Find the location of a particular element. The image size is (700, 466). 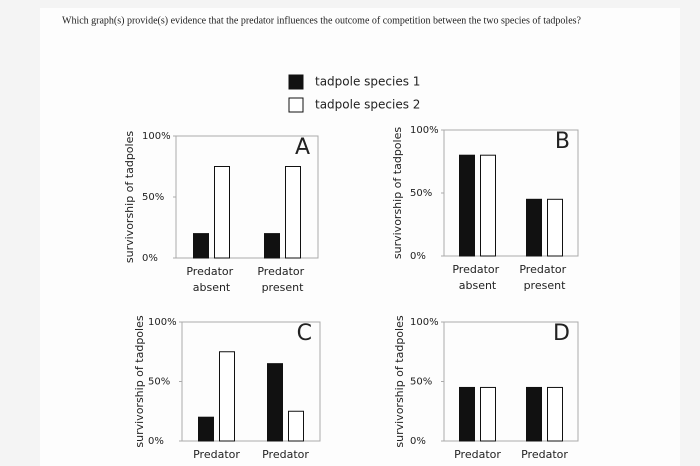

chart-title: C is located at coordinates (304, 333).